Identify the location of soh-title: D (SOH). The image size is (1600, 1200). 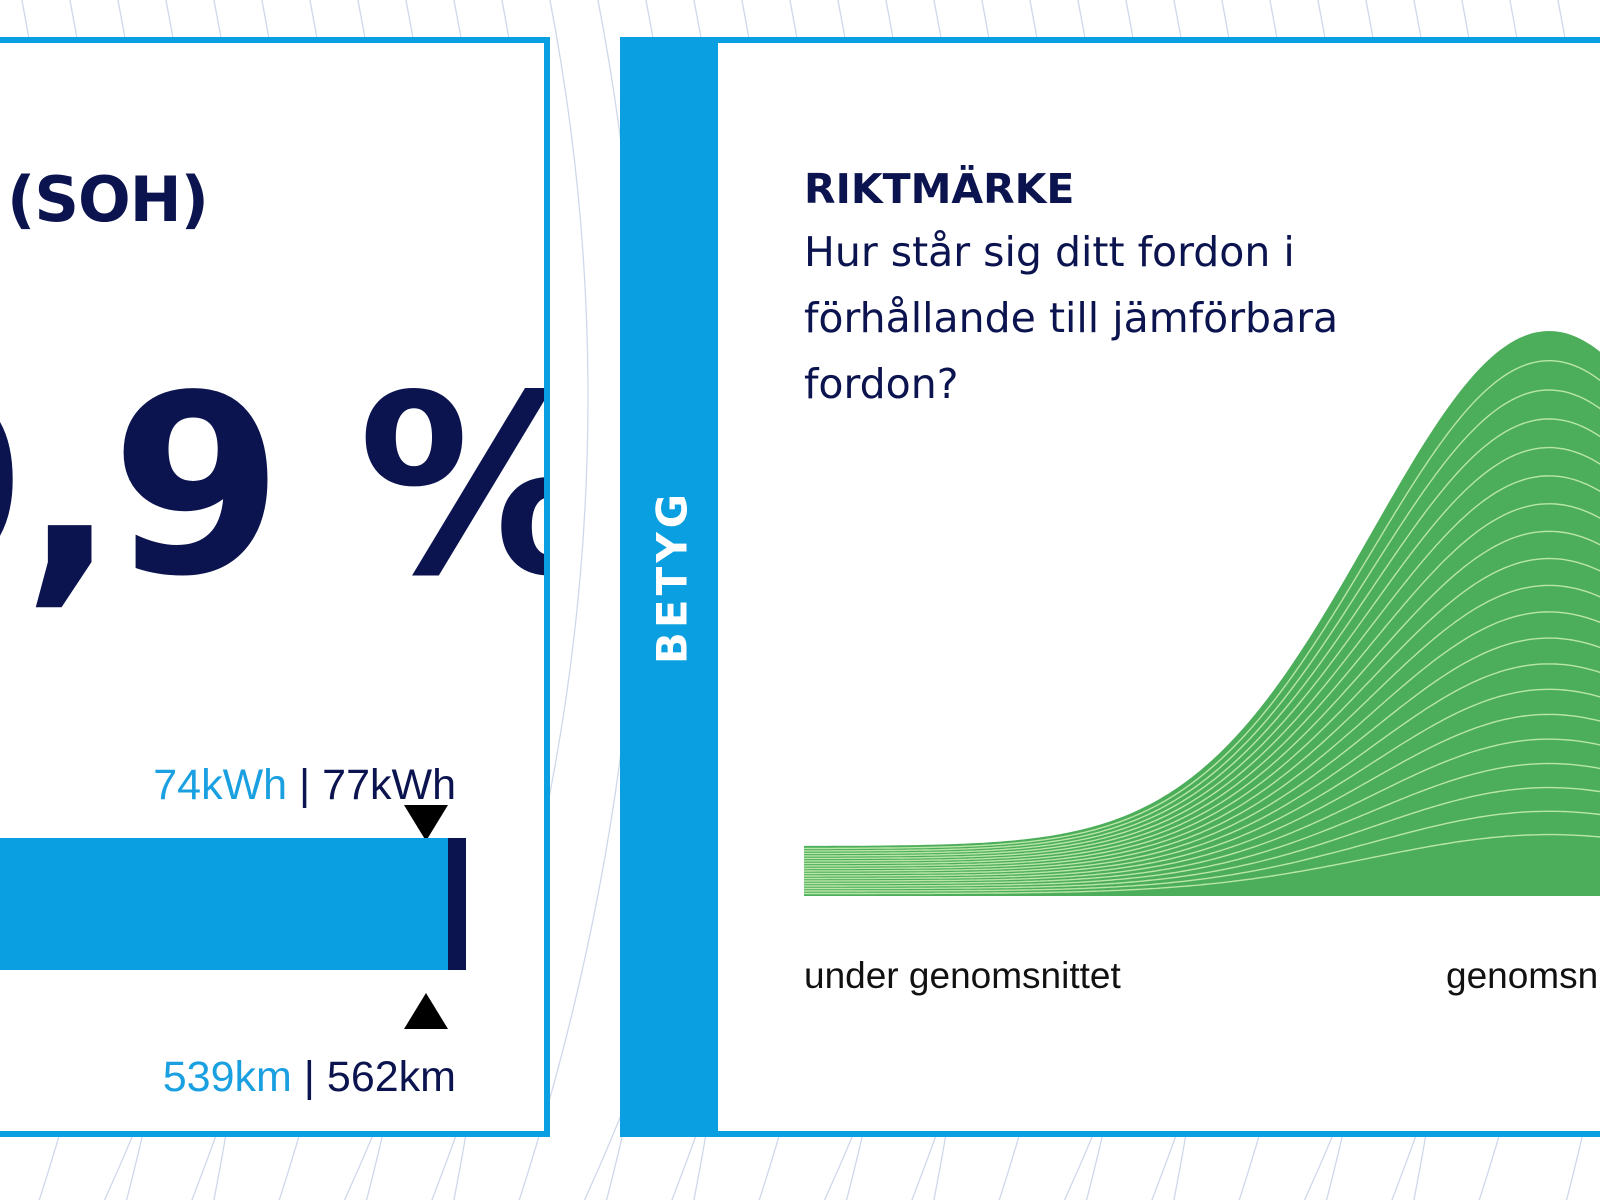
(104, 199).